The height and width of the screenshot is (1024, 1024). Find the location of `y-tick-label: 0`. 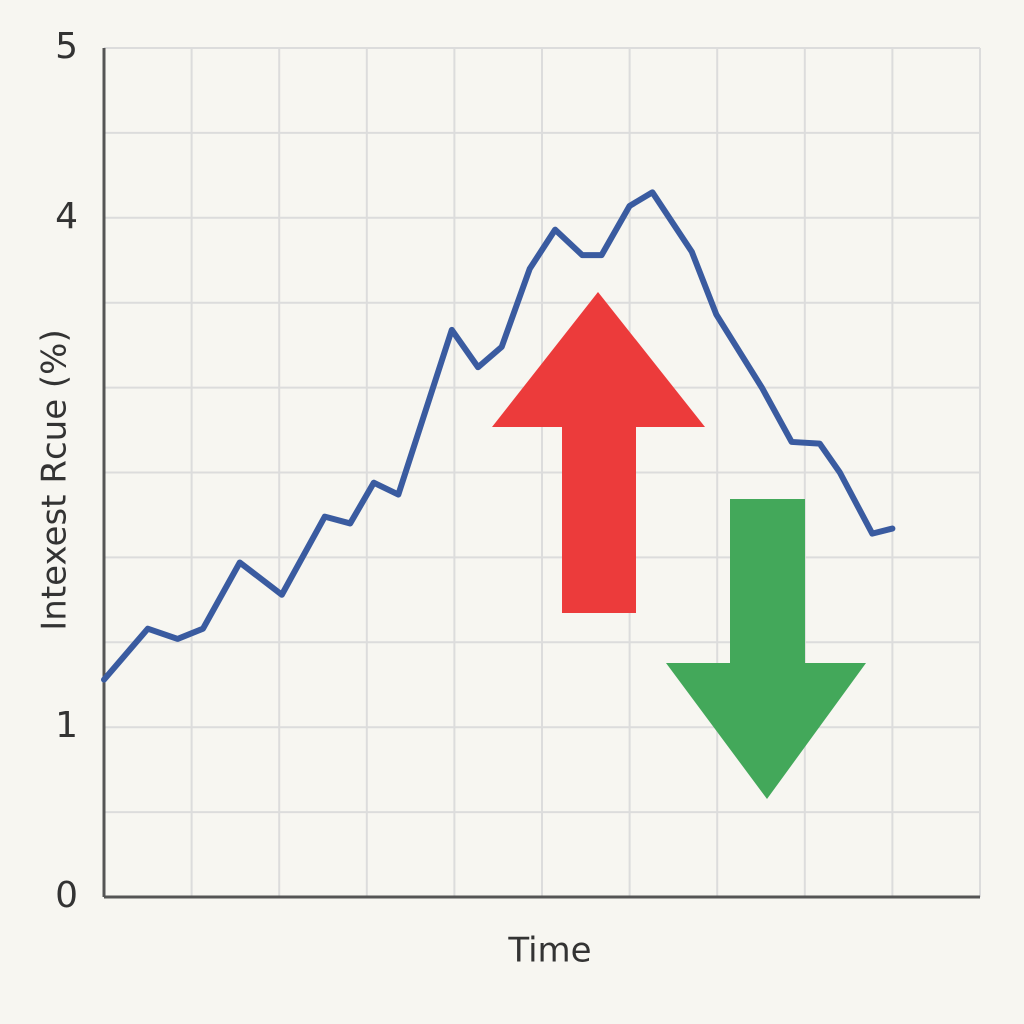

y-tick-label: 0 is located at coordinates (66, 895).